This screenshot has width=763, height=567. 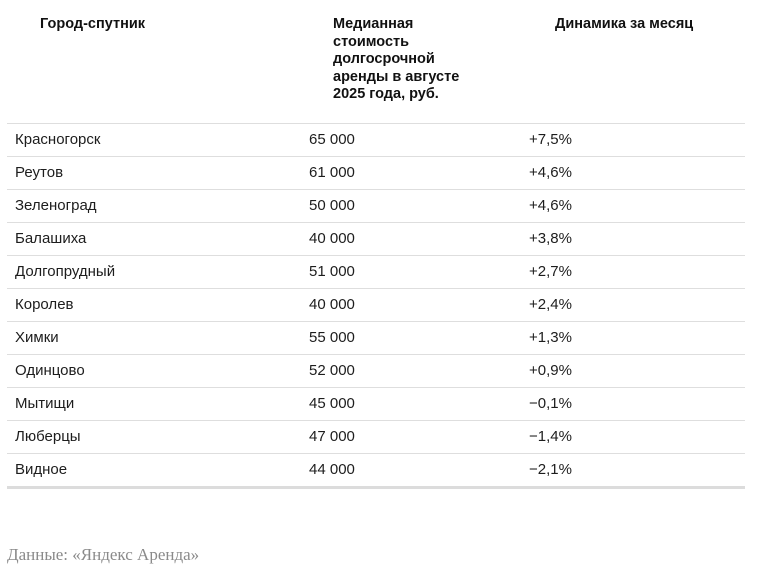 I want to click on table-row: Реутов 61 000 +4,6%, so click(x=376, y=173).